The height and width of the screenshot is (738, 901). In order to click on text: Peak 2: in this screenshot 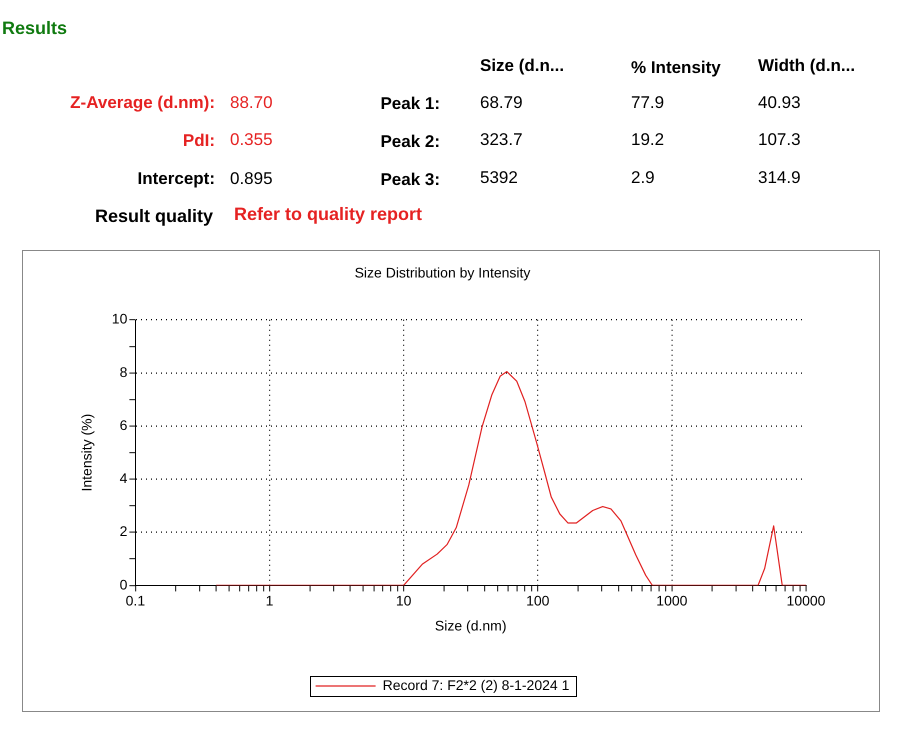, I will do `click(410, 142)`.